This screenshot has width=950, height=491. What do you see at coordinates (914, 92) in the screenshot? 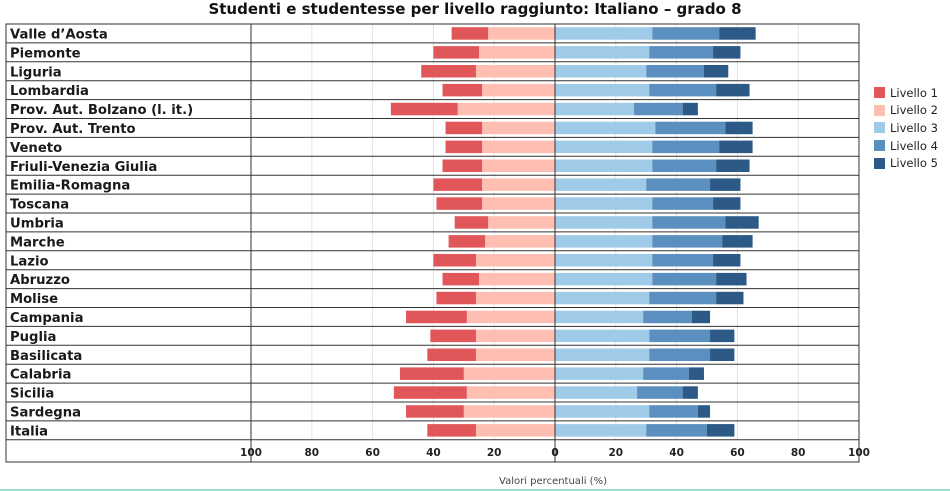
I see `legend-label: Livello 1` at bounding box center [914, 92].